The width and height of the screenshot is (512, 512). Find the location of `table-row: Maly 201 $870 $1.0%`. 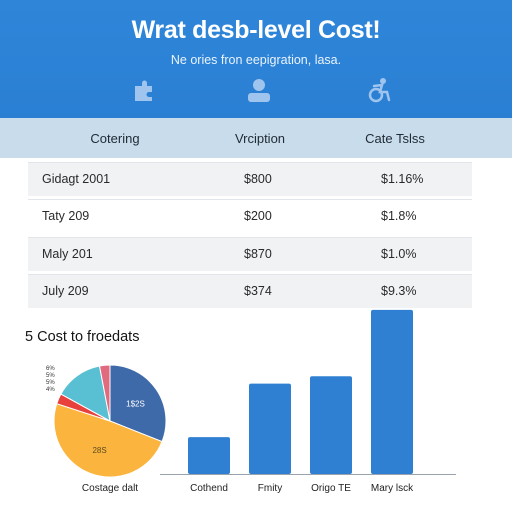

table-row: Maly 201 $870 $1.0% is located at coordinates (250, 254).